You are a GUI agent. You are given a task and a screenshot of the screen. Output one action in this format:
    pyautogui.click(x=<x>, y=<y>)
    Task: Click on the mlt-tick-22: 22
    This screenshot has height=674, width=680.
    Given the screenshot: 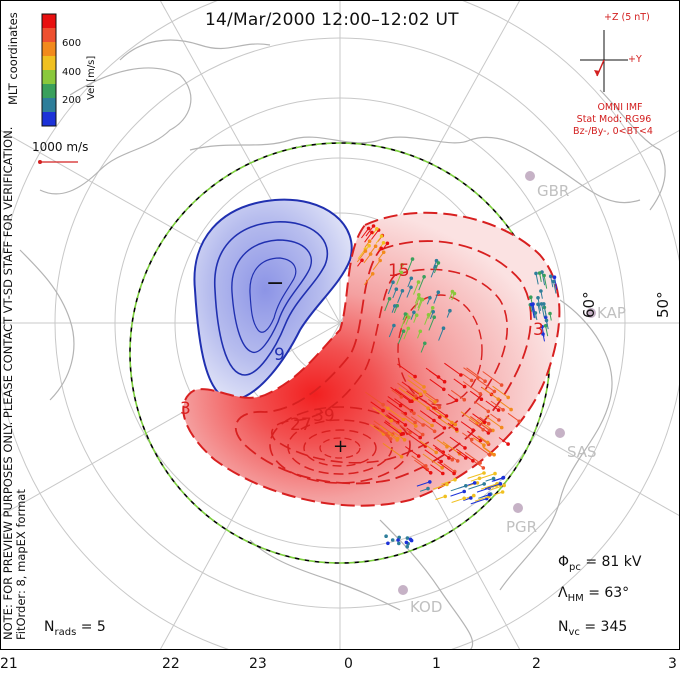 What is the action you would take?
    pyautogui.click(x=171, y=664)
    